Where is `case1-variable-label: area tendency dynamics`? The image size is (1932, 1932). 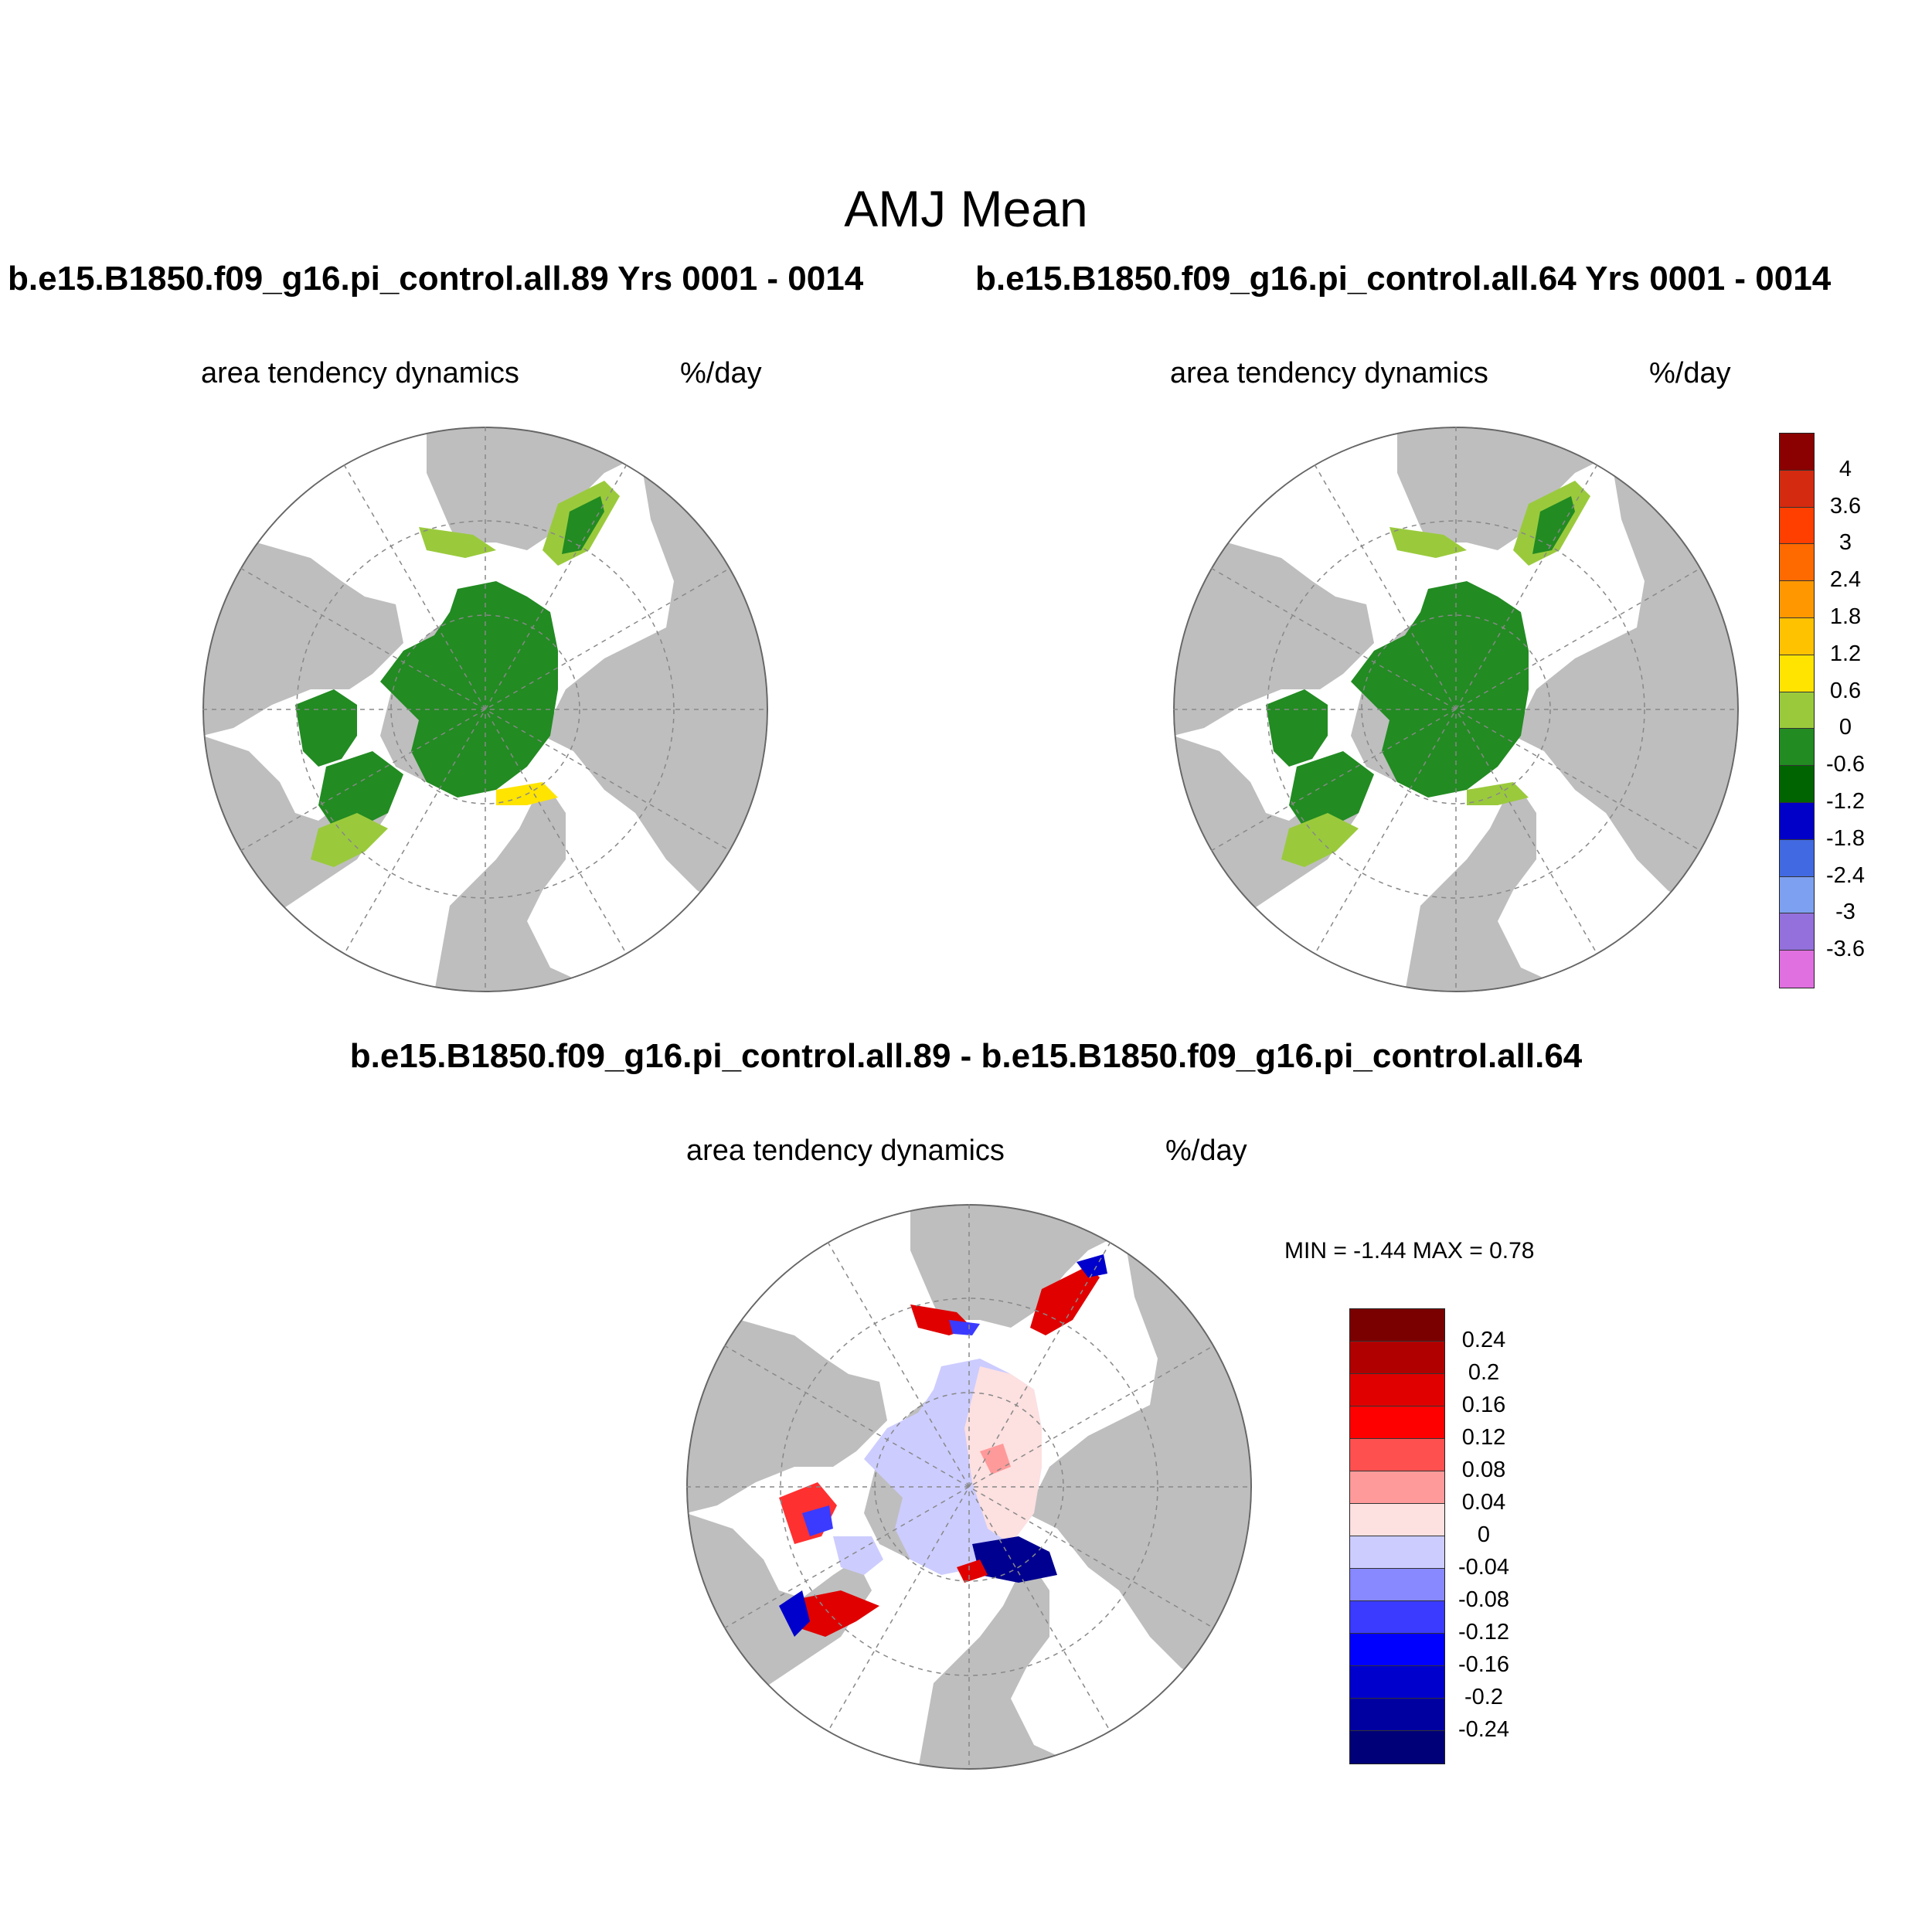 case1-variable-label: area tendency dynamics is located at coordinates (360, 373).